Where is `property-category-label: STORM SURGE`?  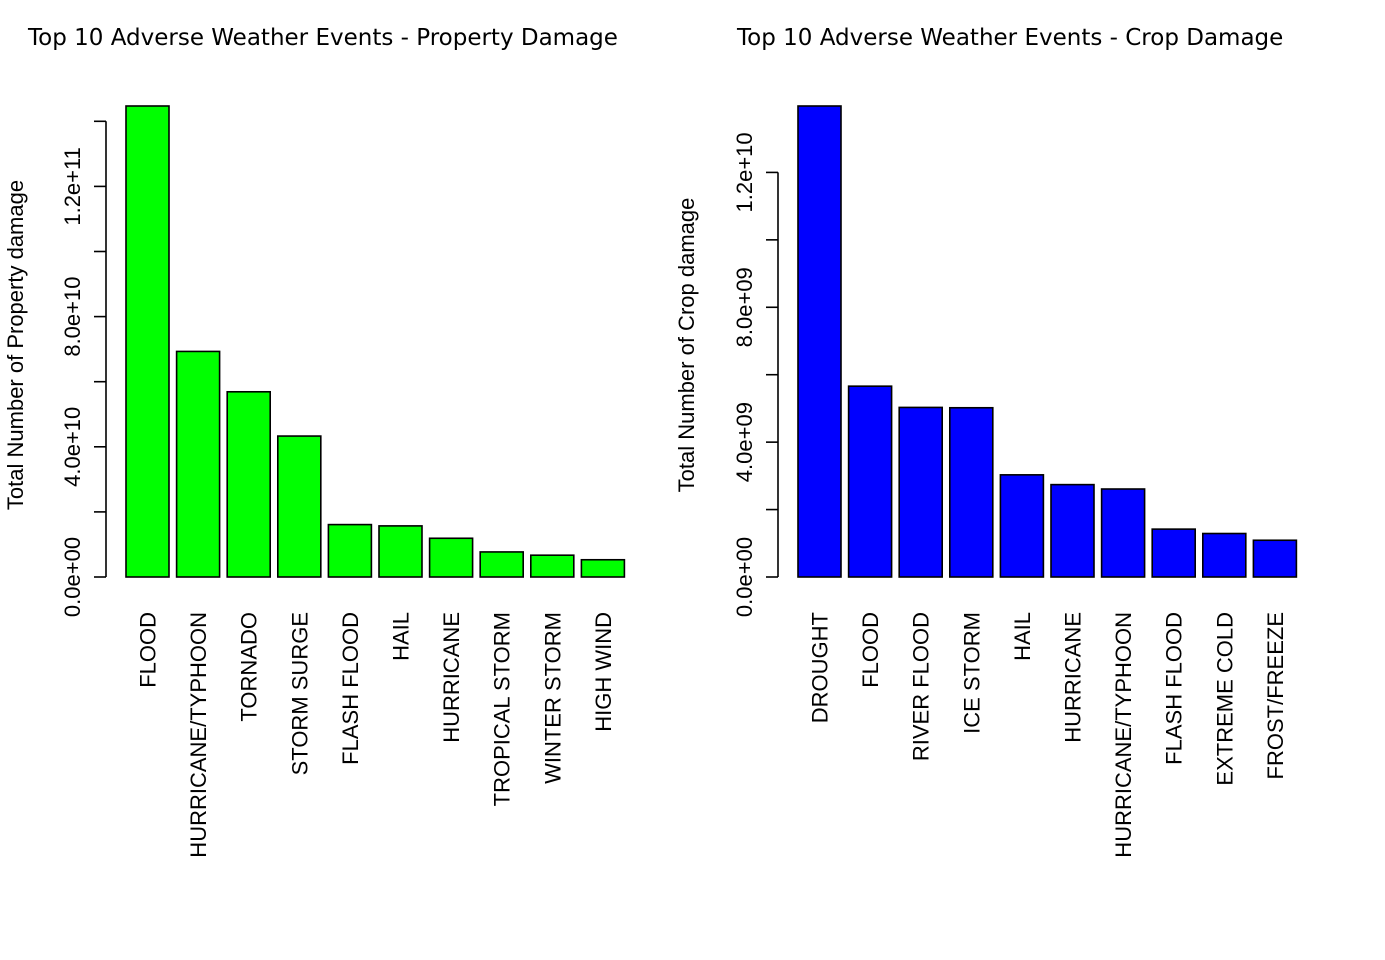 property-category-label: STORM SURGE is located at coordinates (299, 693).